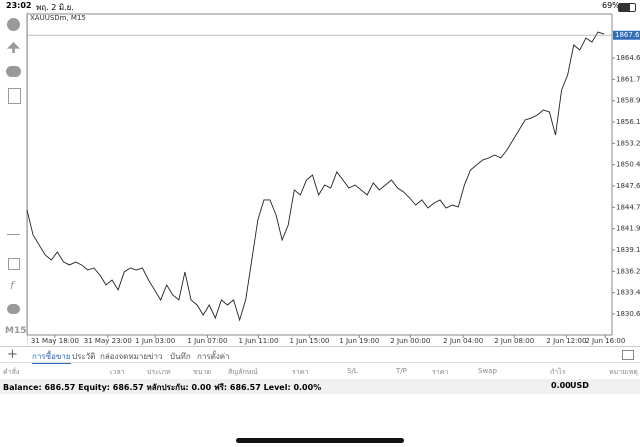 This screenshot has height=447, width=640. Describe the element at coordinates (13, 71) in the screenshot. I see `chat-icon` at that location.